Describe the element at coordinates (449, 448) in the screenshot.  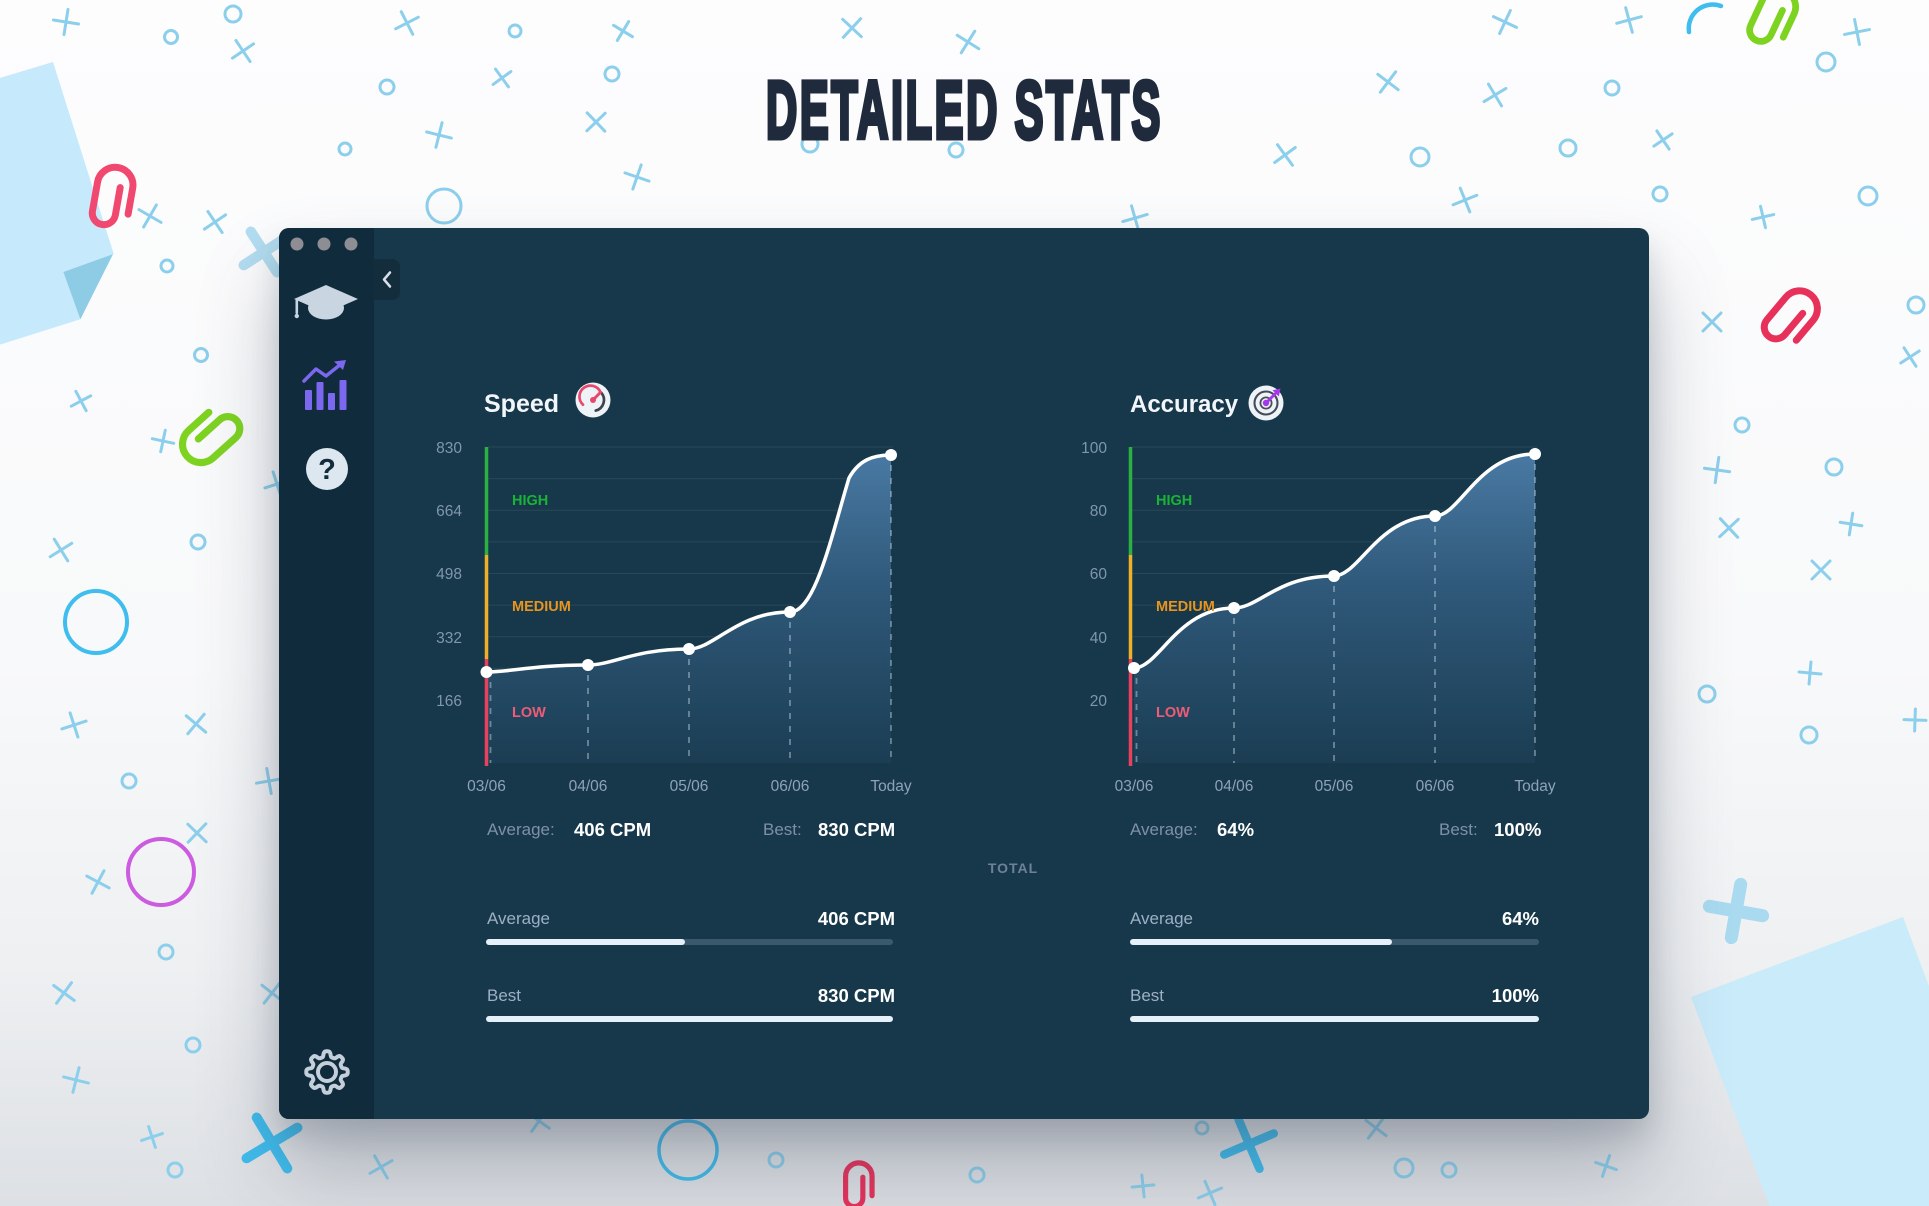
I see `svg-text: 830` at that location.